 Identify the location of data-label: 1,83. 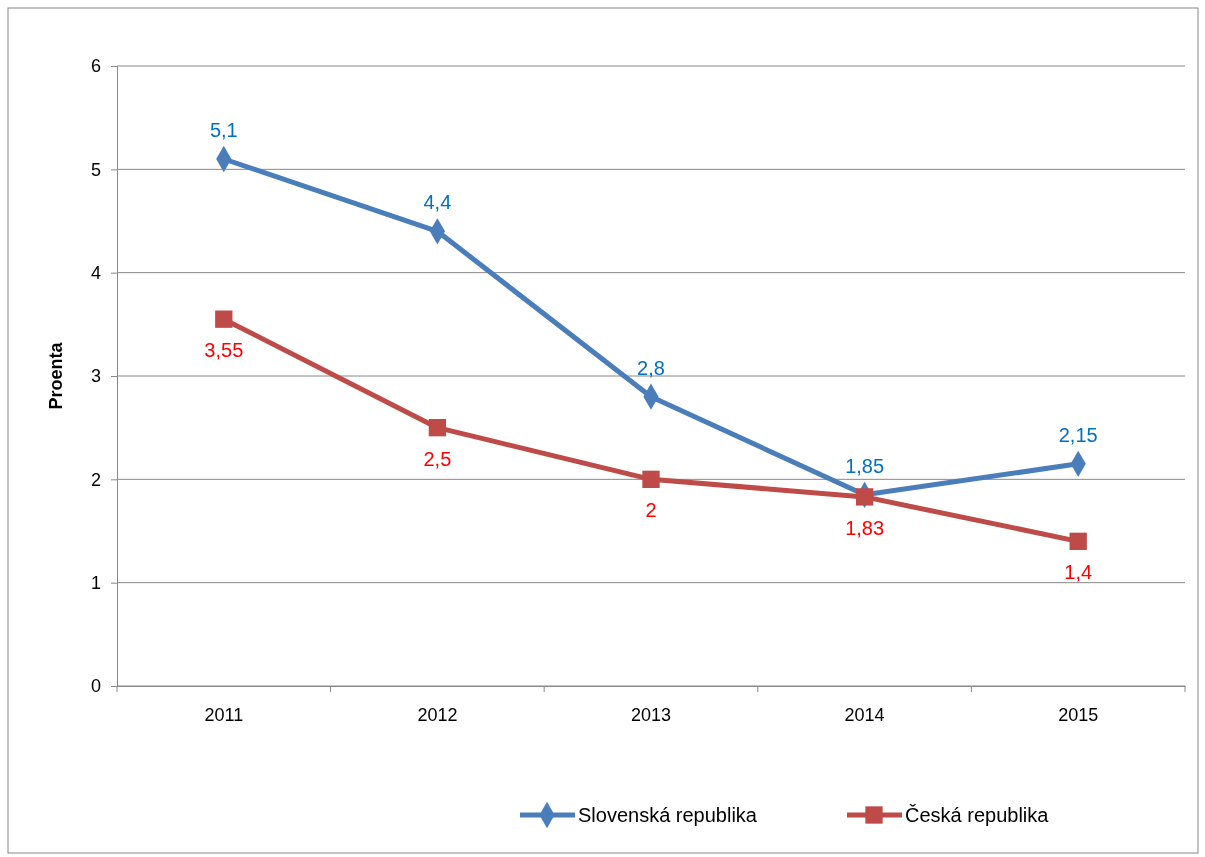
(865, 527).